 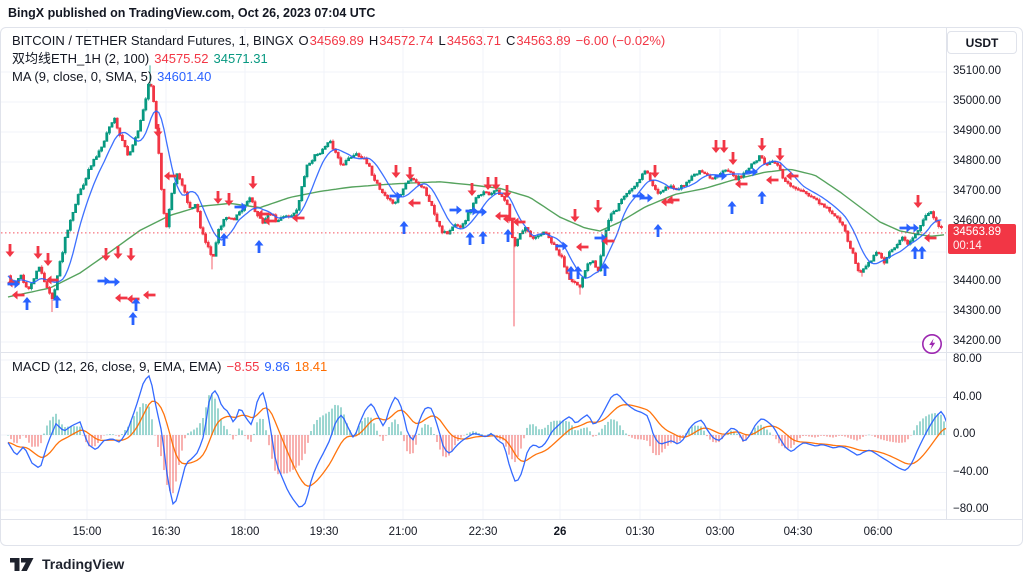 I want to click on dual-ma-title: 双均线ETH_1H (2, 100), so click(x=81, y=58).